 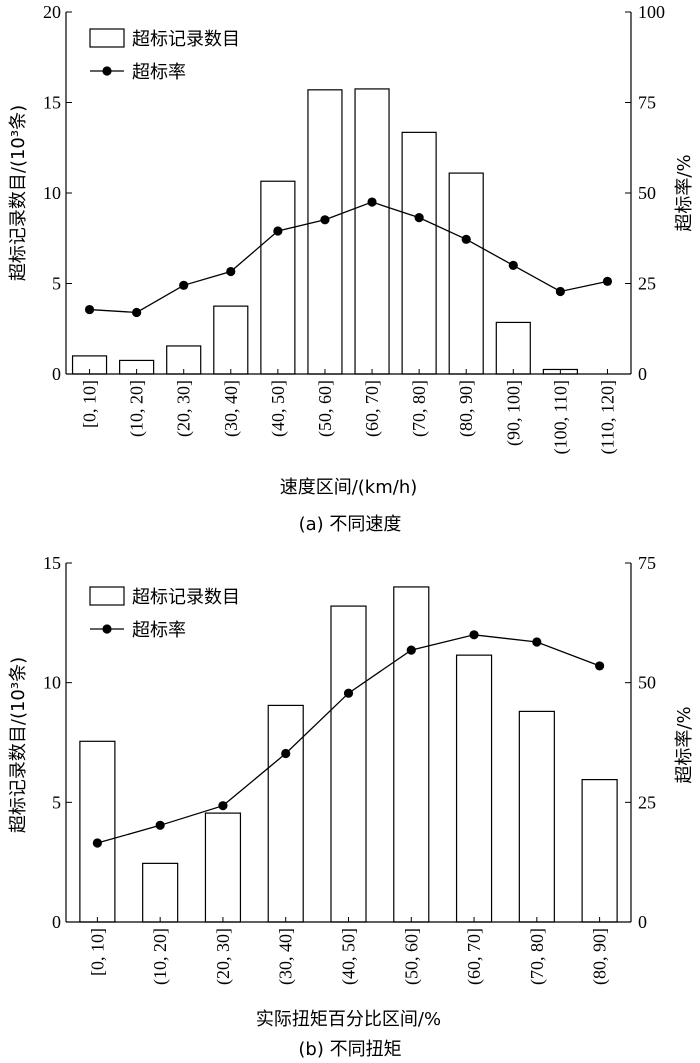 I want to click on x-tick-label: (90, 100], so click(x=513, y=413).